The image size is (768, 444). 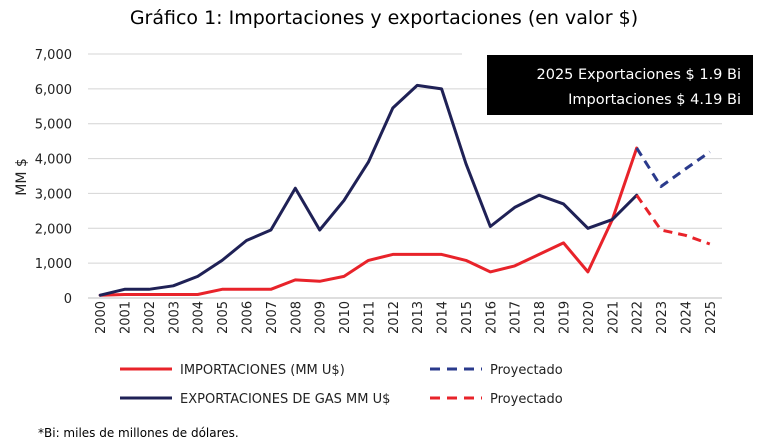 What do you see at coordinates (345, 317) in the screenshot?
I see `x-tick-label: 2010` at bounding box center [345, 317].